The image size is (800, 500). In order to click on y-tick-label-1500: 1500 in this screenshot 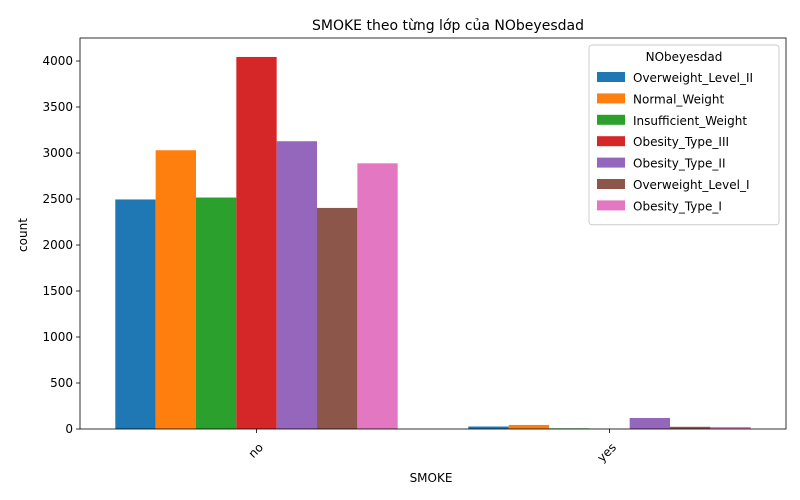, I will do `click(57, 291)`.